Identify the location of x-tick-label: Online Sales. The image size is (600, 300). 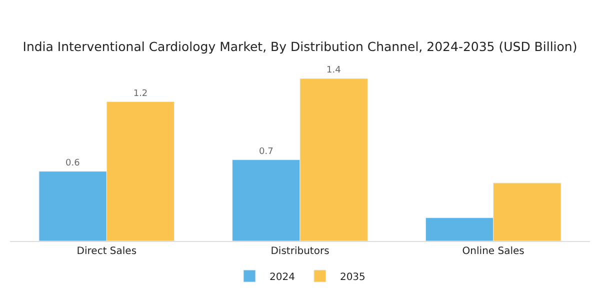
(493, 251).